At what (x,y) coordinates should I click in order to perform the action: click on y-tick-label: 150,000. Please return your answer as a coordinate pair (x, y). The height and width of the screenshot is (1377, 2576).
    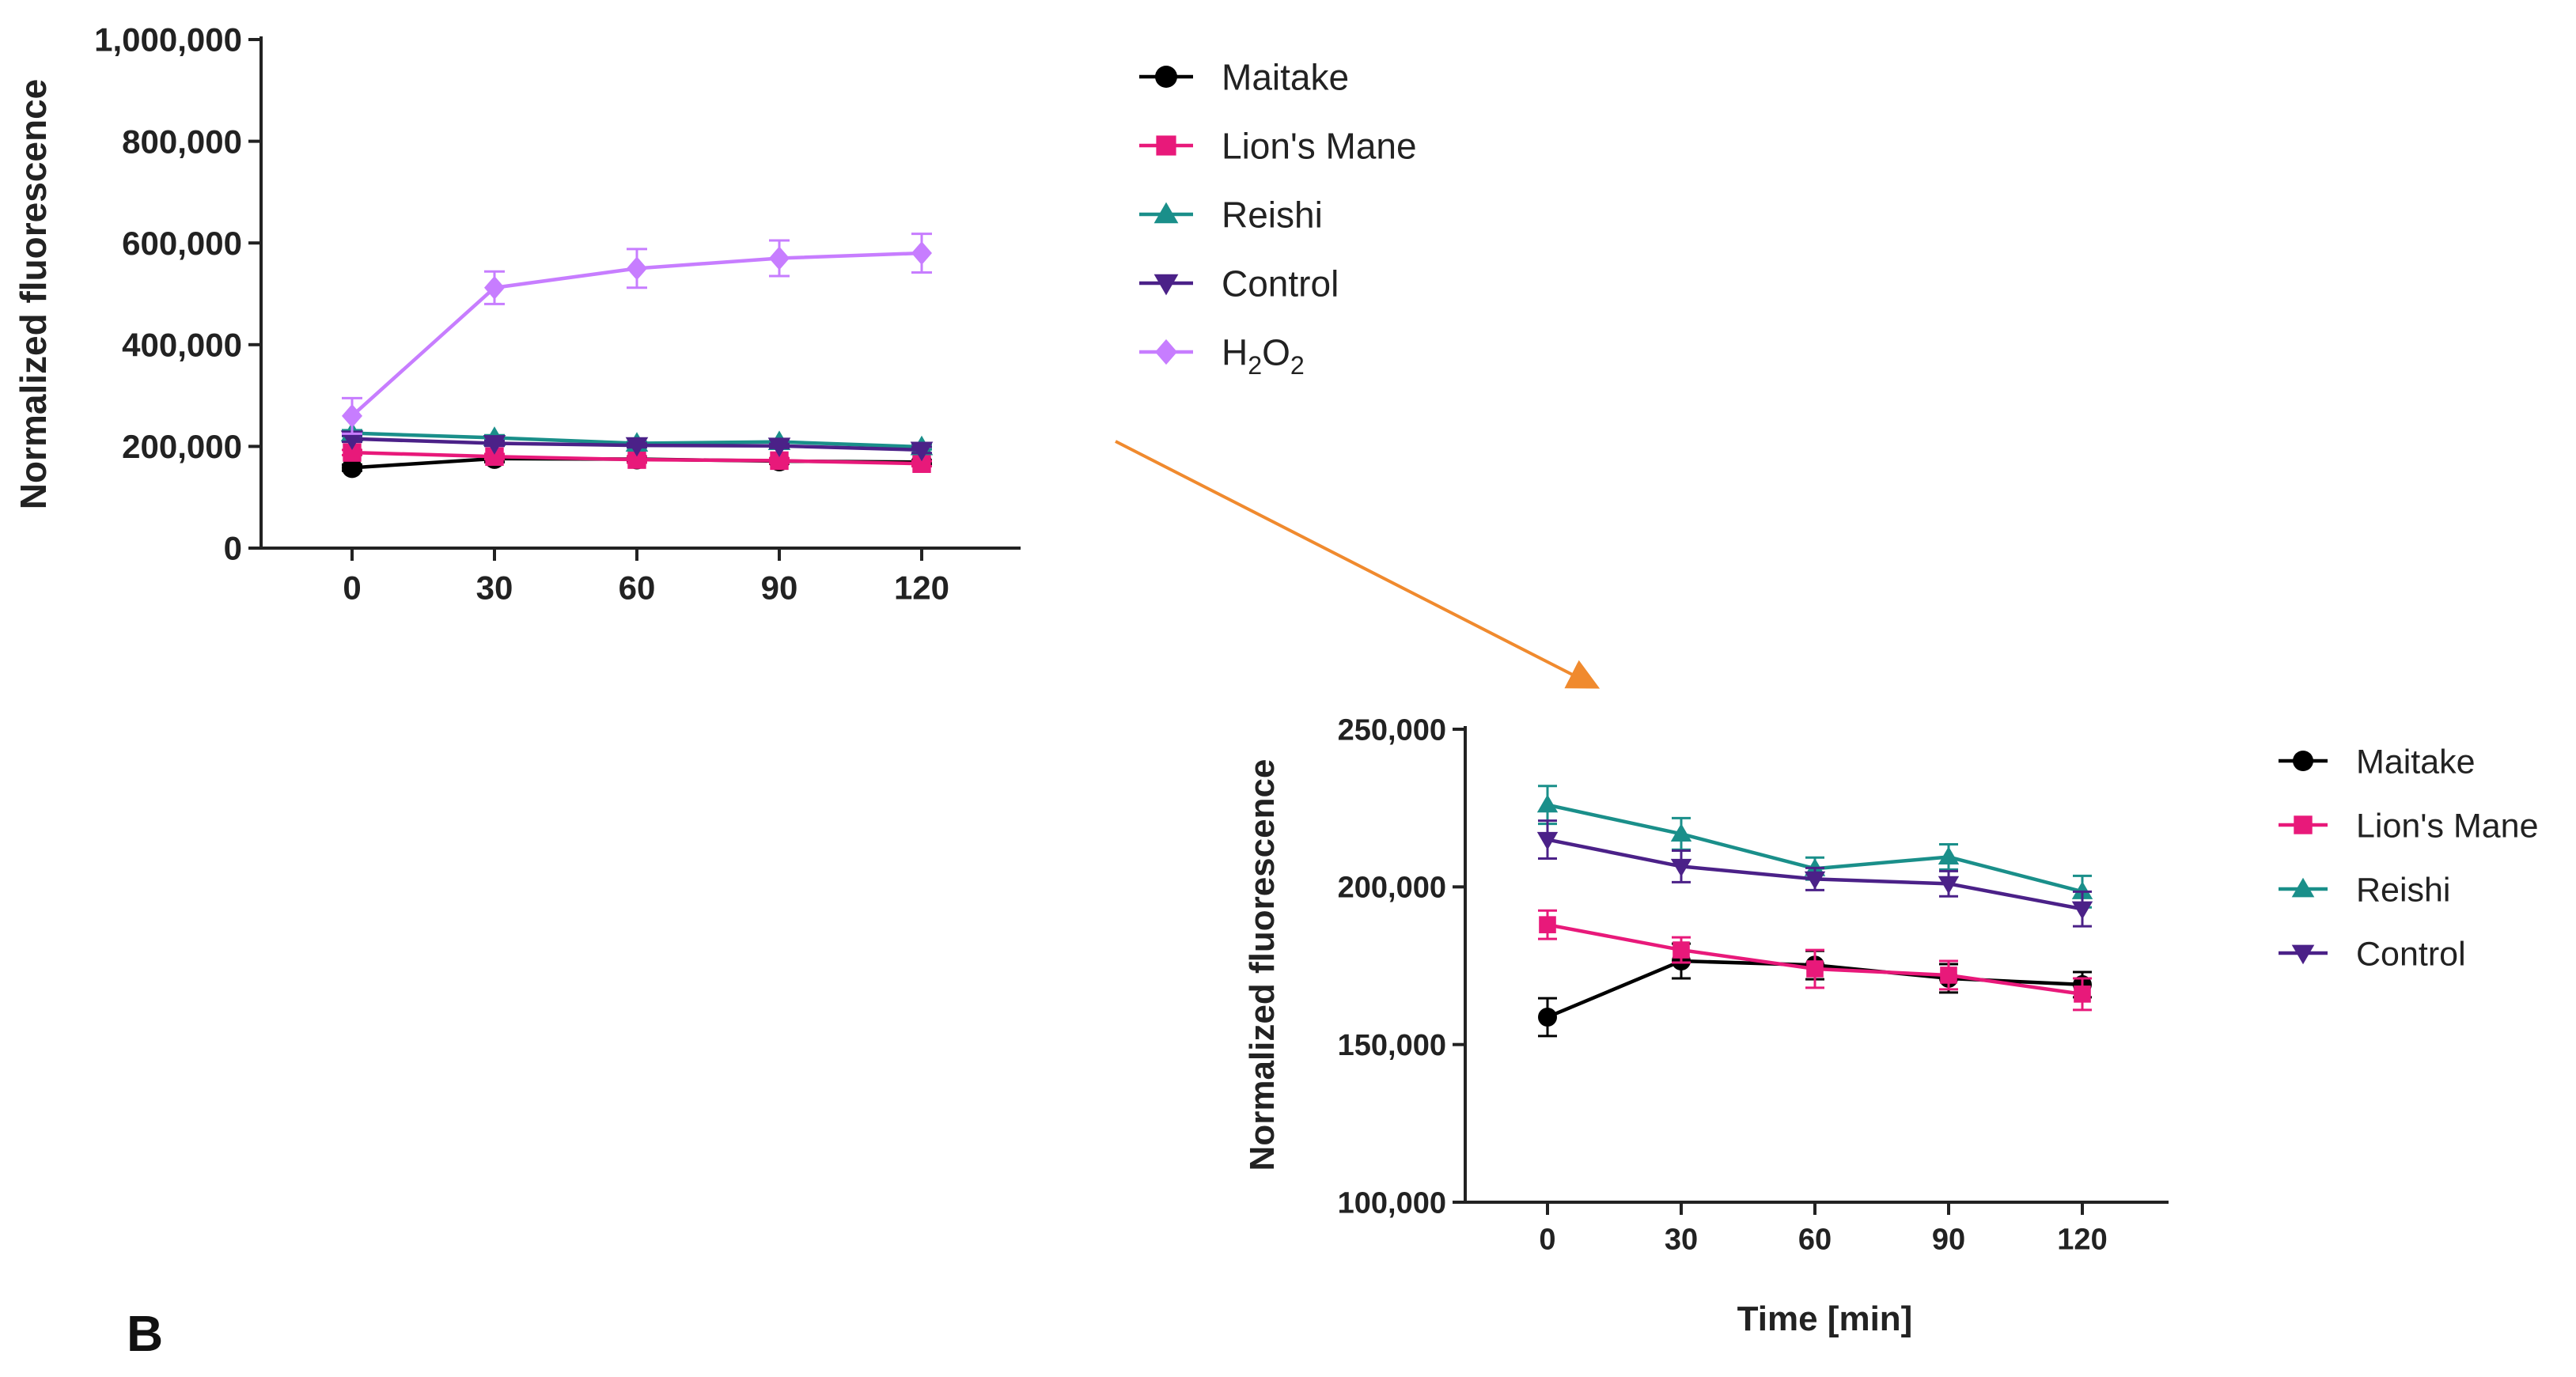
    Looking at the image, I should click on (1392, 1045).